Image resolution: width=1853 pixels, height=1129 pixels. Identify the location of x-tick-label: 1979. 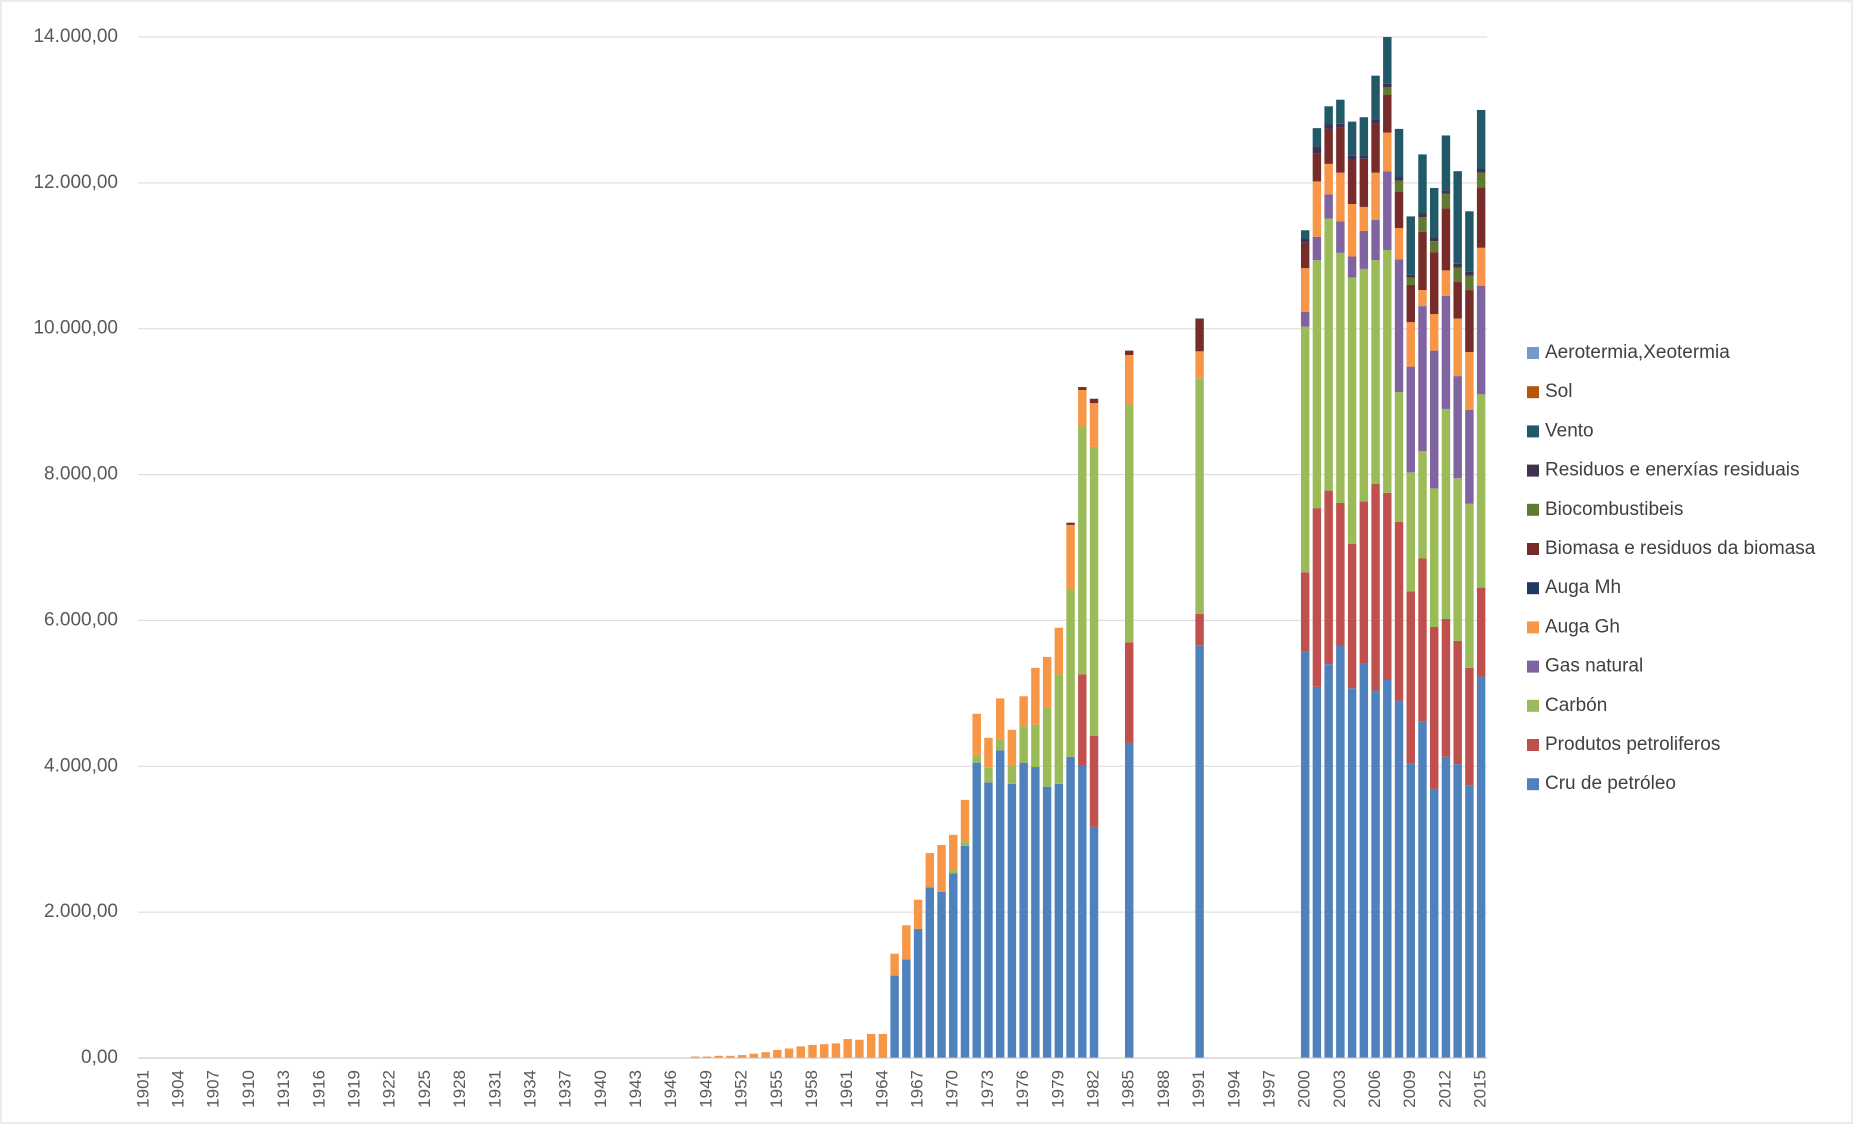
(1057, 1089).